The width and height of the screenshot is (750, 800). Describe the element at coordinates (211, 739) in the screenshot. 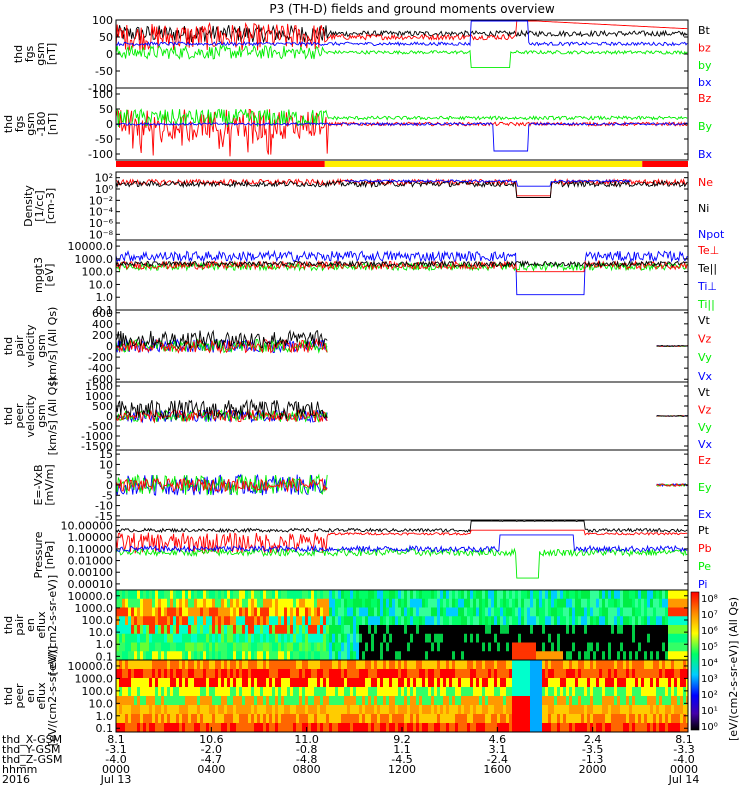

I see `time-tick-x: 10.6` at that location.